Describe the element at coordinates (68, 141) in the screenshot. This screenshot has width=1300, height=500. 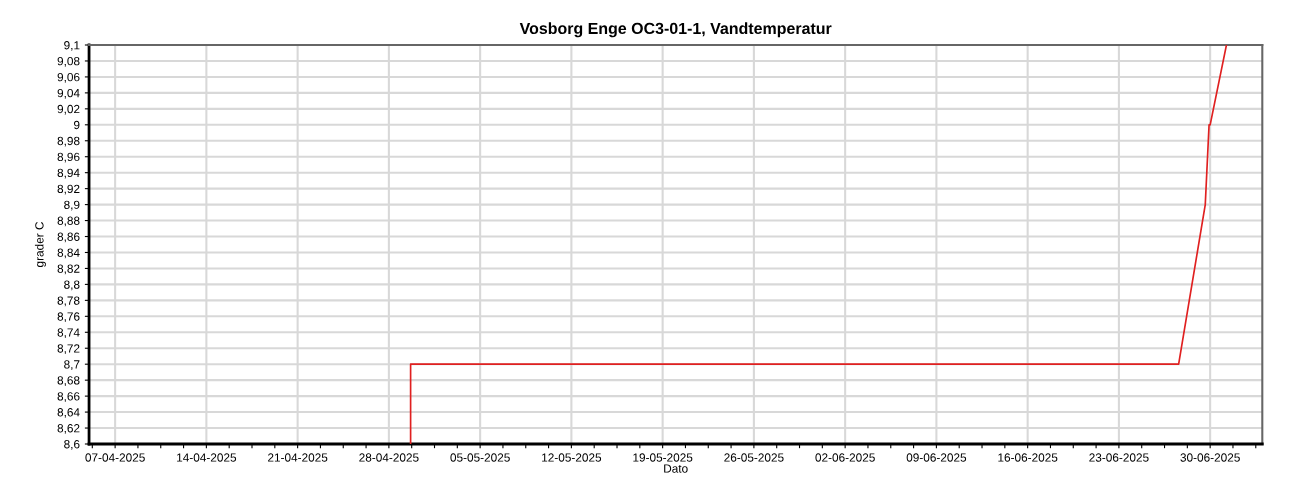
I see `y-tick-label: 8,98` at that location.